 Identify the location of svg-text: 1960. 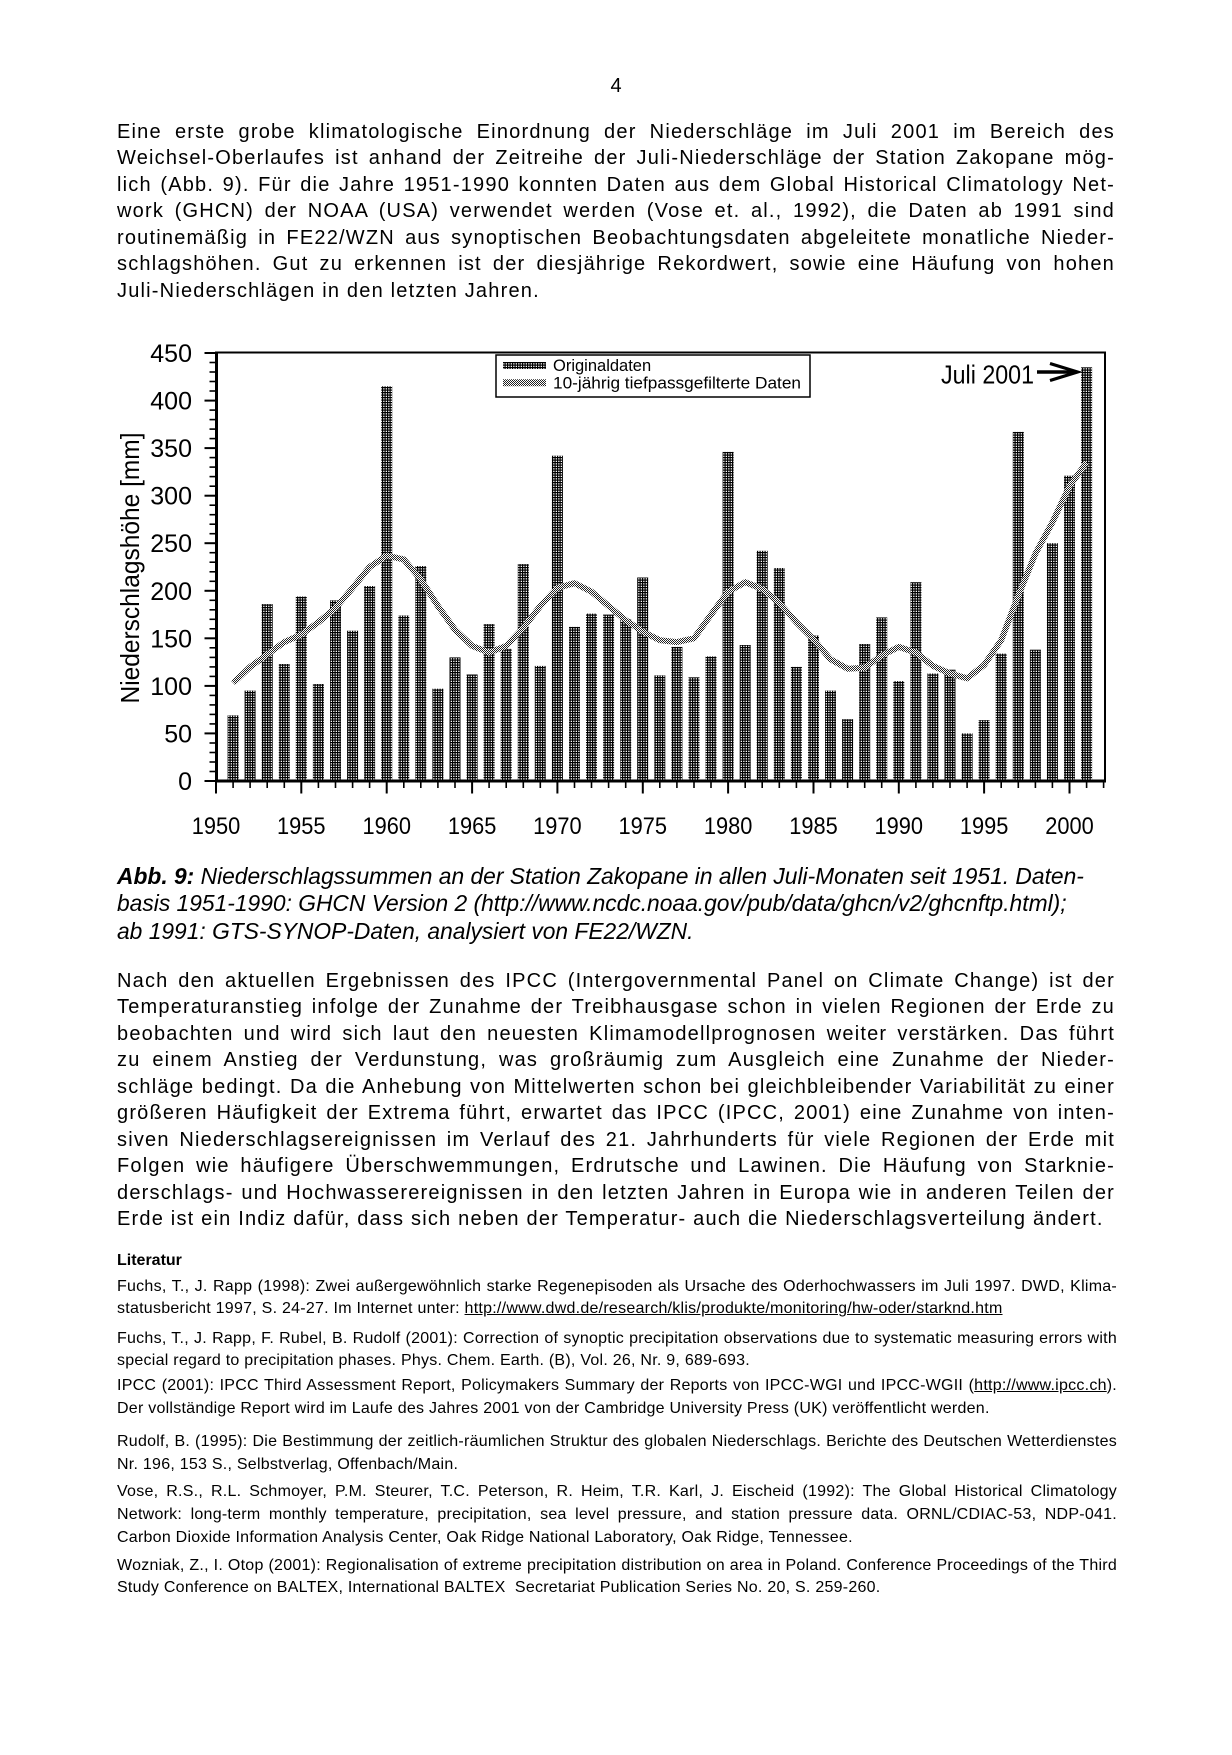
(386, 826).